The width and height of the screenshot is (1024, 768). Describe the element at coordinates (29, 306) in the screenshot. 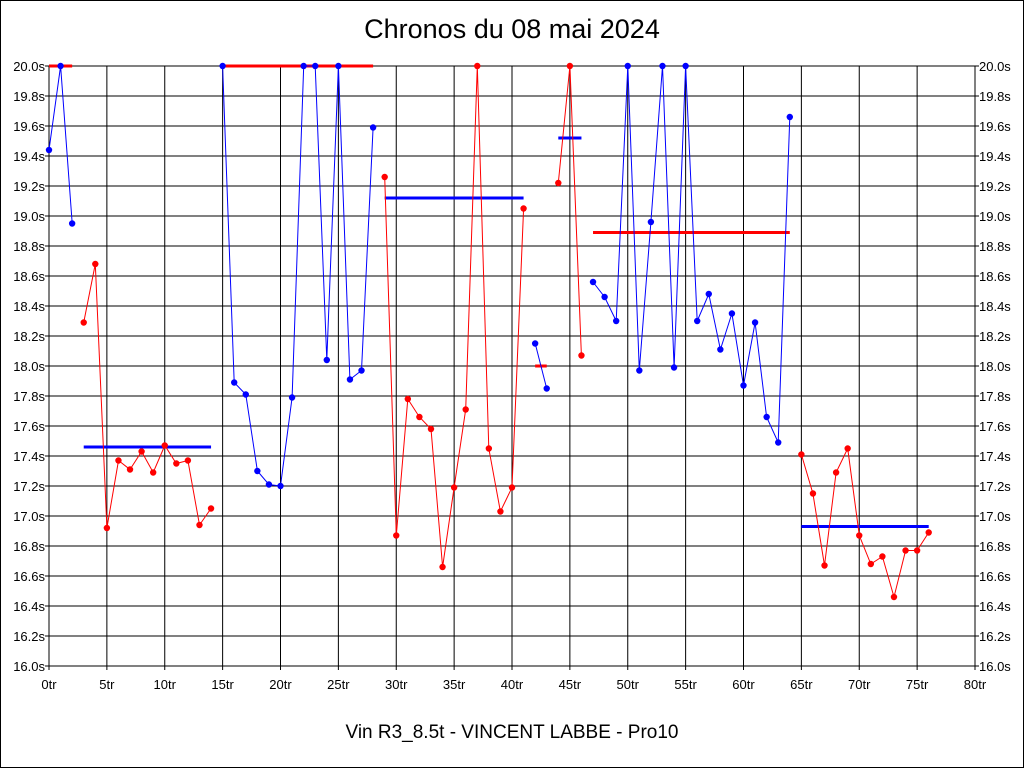

I see `y-tick-label: 18.4s` at that location.